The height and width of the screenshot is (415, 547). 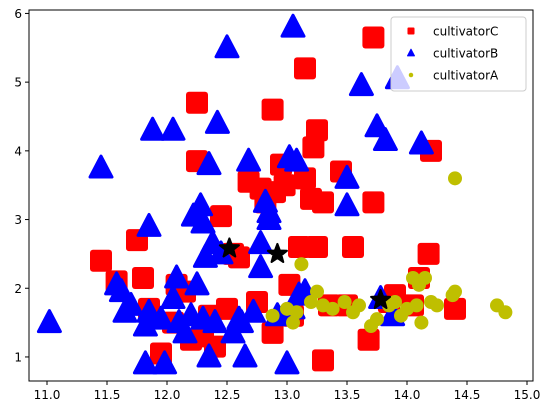 What do you see at coordinates (18, 151) in the screenshot?
I see `y-tick-label: 4` at bounding box center [18, 151].